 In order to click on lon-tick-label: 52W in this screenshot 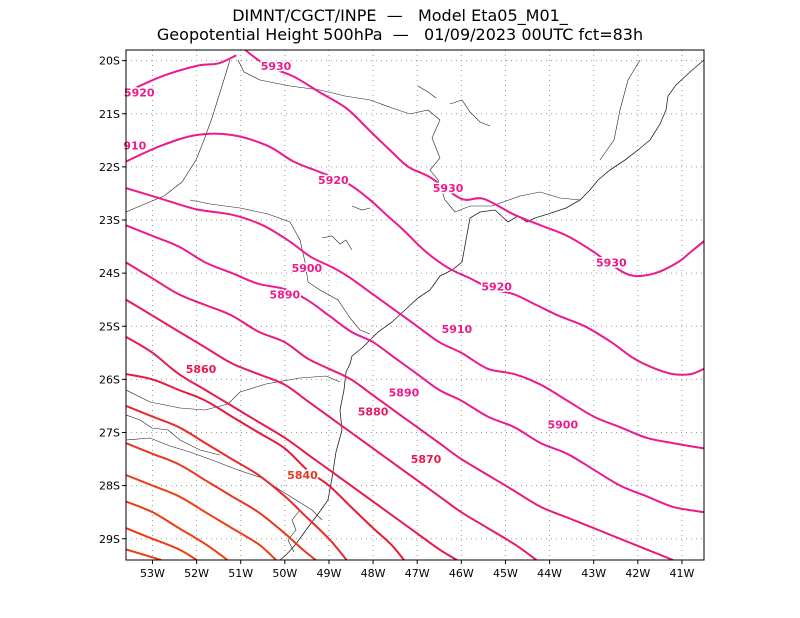, I will do `click(196, 573)`.